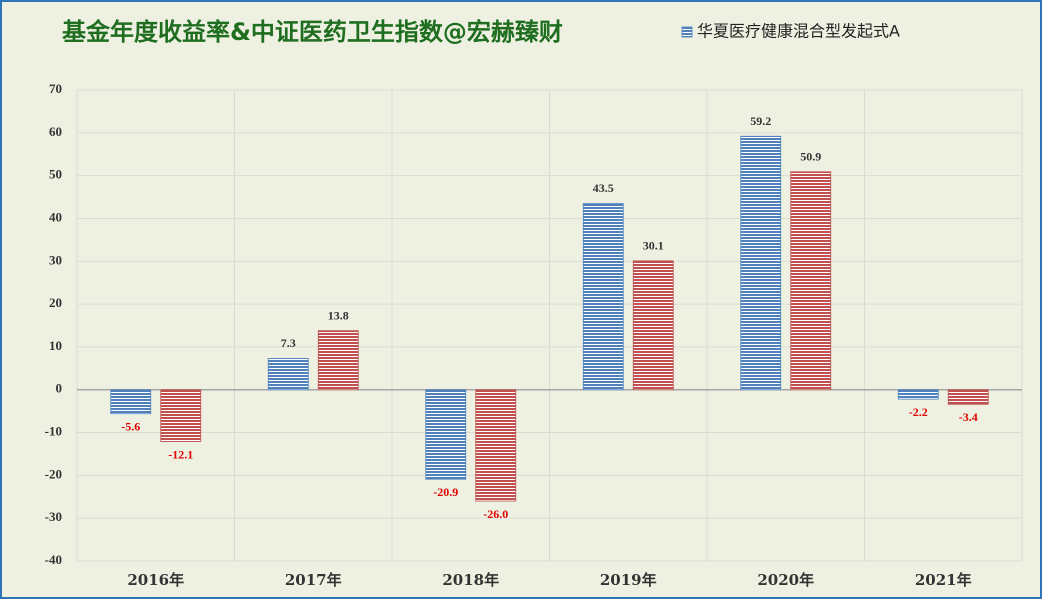 This screenshot has height=599, width=1042. I want to click on chart-title: 基金年度收益率&中证医药卫生指数@宏赫臻财, so click(312, 32).